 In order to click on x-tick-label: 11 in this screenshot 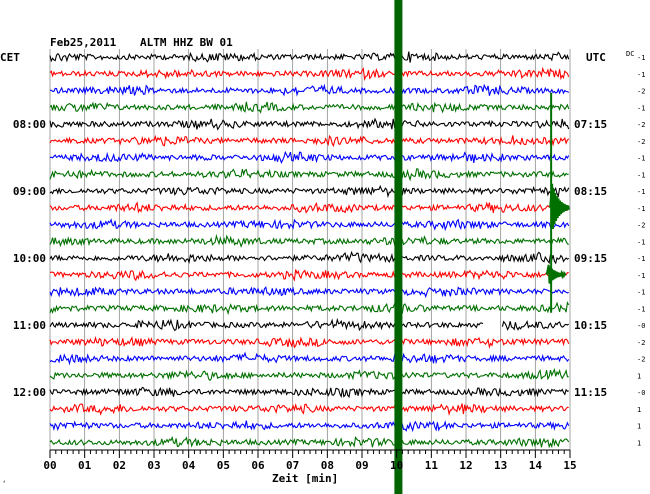, I will do `click(432, 465)`.